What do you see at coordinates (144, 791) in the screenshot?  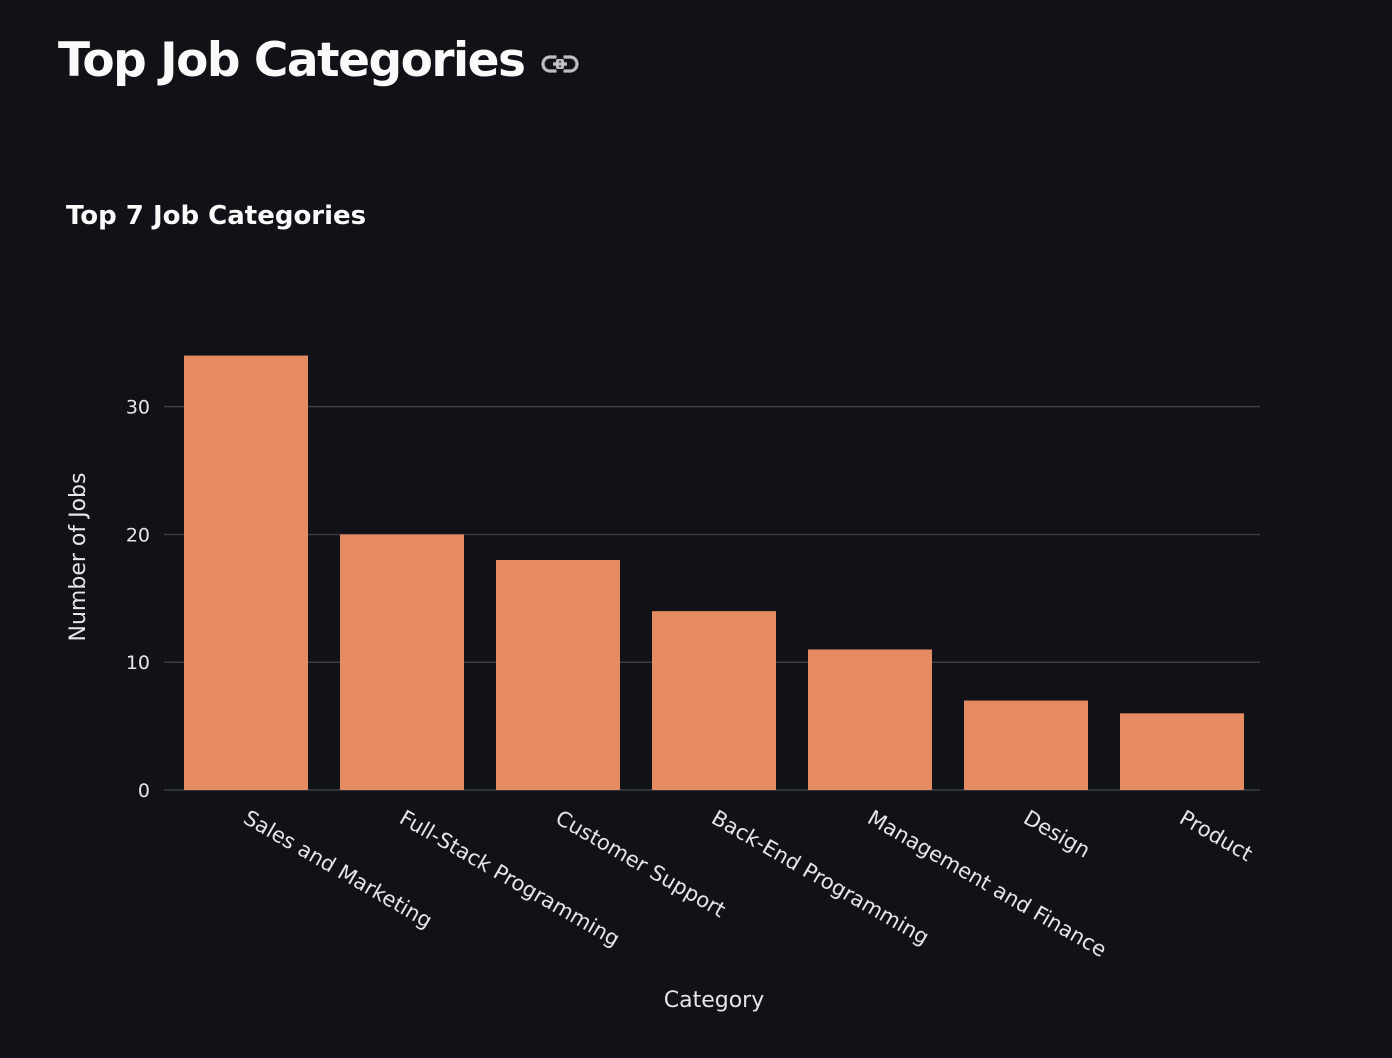 I see `y-tick-label: 0` at bounding box center [144, 791].